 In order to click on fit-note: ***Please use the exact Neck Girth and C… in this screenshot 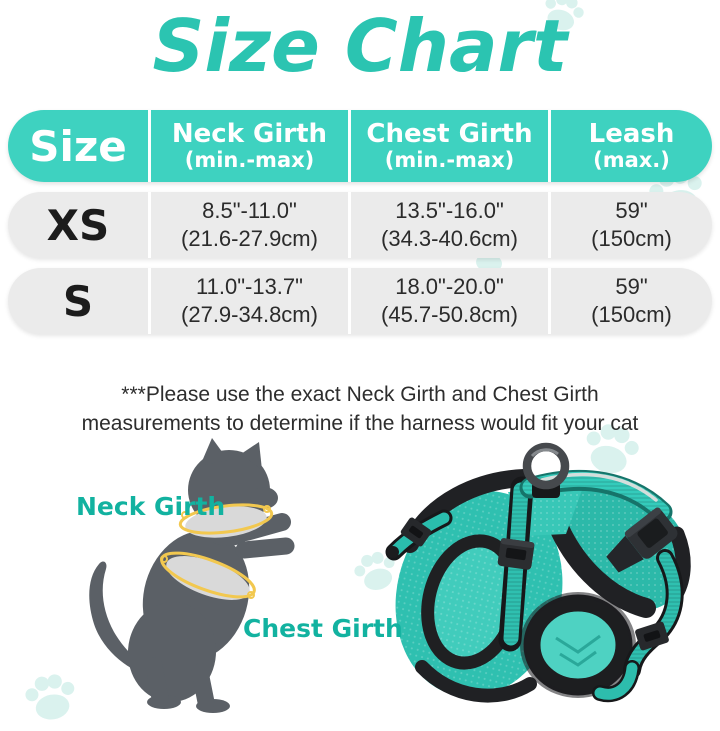, I will do `click(360, 410)`.